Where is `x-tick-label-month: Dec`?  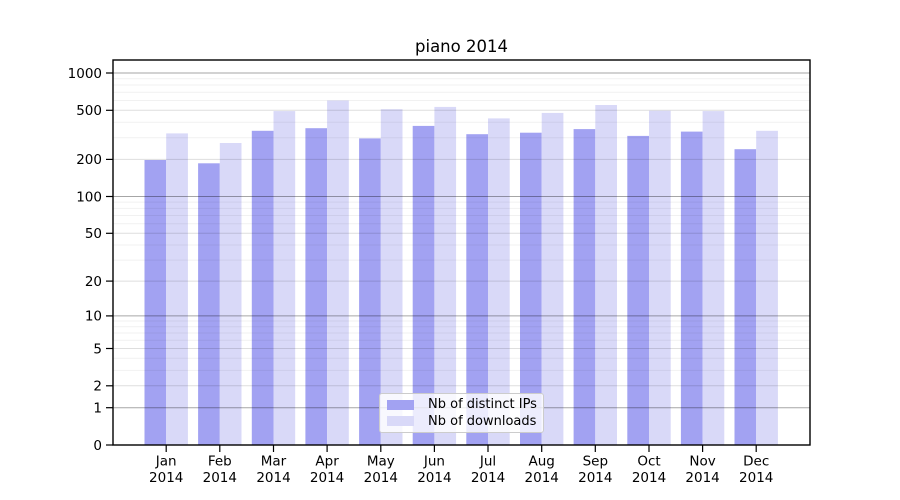
x-tick-label-month: Dec is located at coordinates (756, 462).